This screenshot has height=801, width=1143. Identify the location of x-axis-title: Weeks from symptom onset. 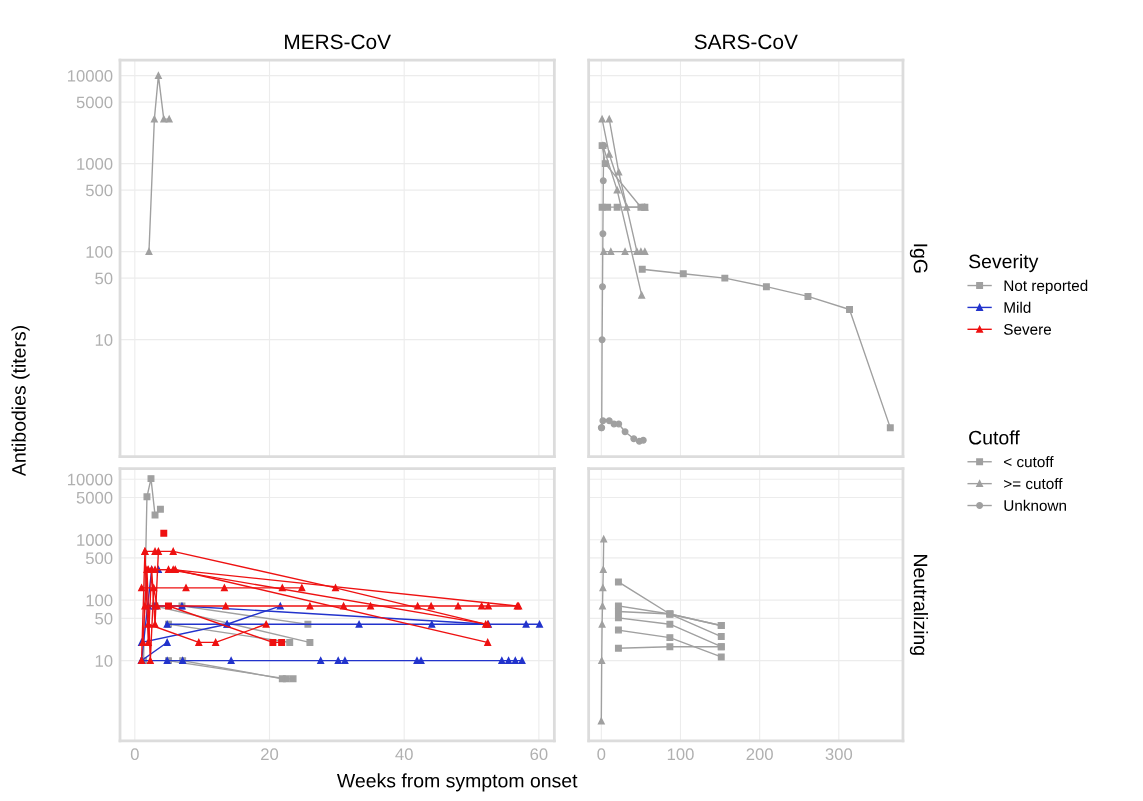
(457, 782).